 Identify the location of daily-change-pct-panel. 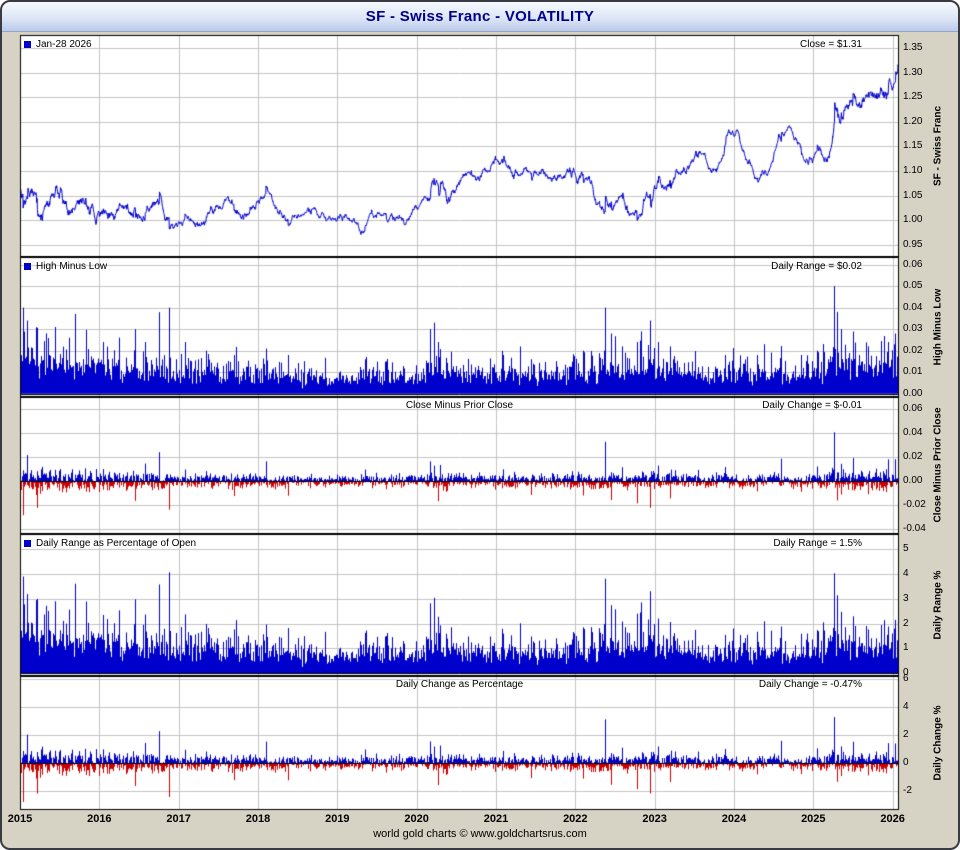
(459, 743).